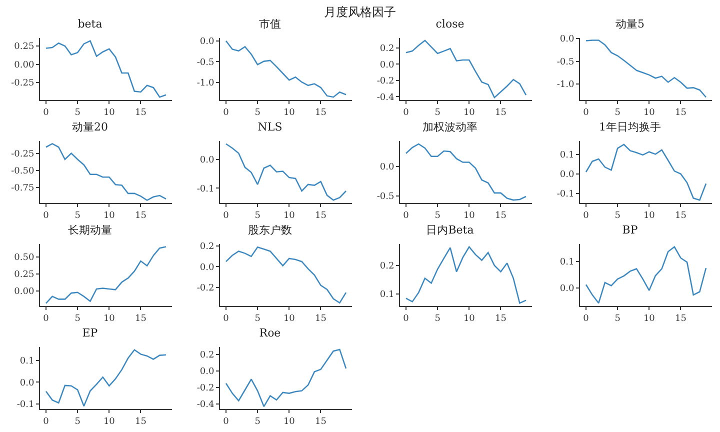 The image size is (720, 432). Describe the element at coordinates (22, 171) in the screenshot. I see `y-tick-label: -0.50` at that location.